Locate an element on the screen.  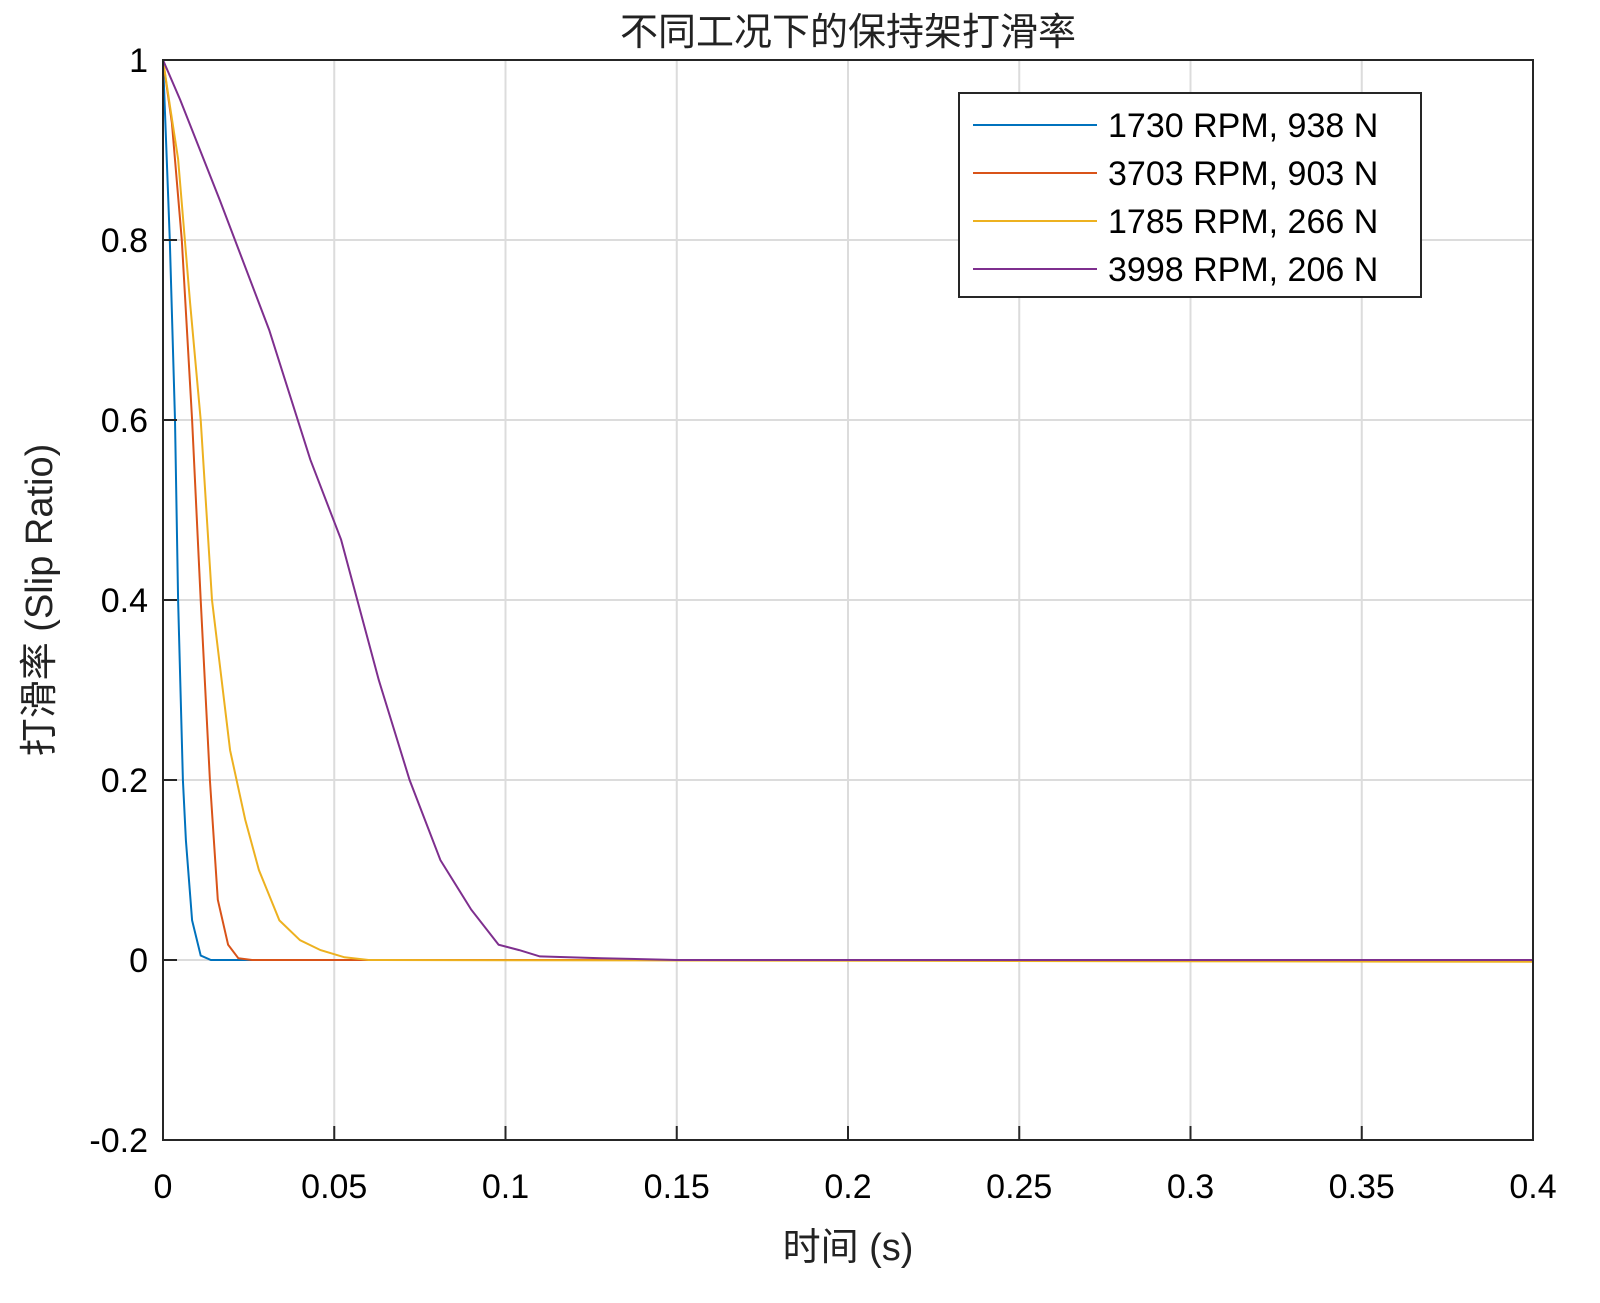
legend-label: 3998 RPM, 206 N is located at coordinates (1243, 270).